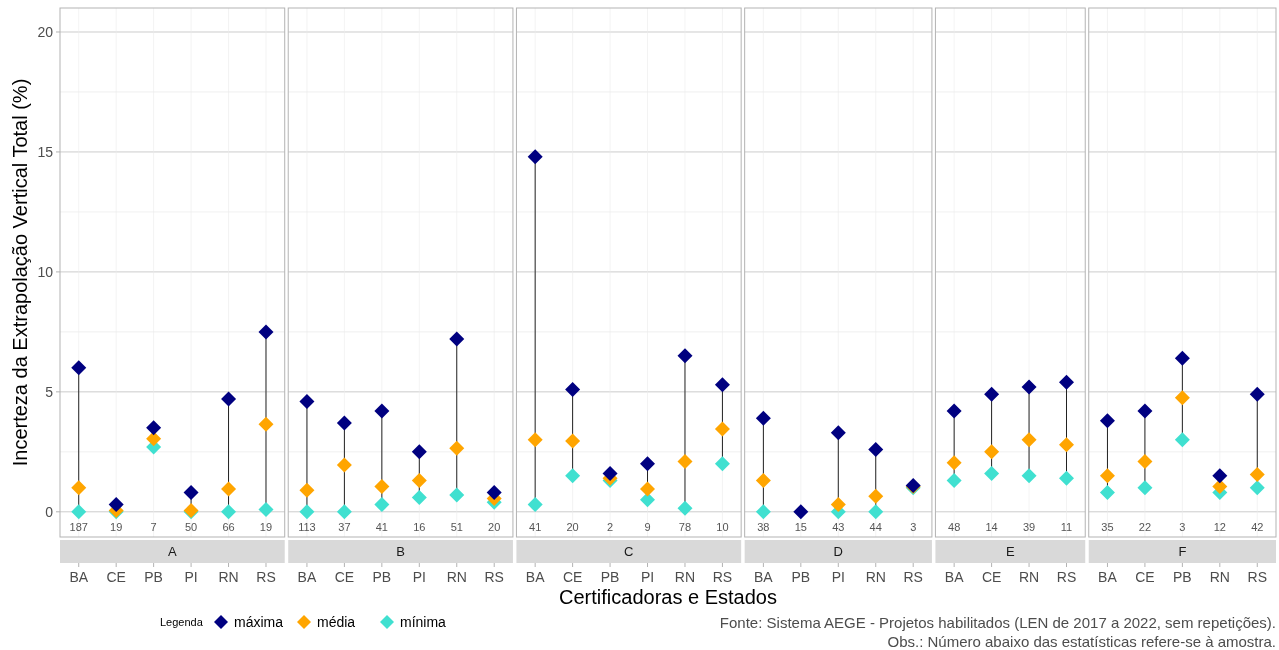 The image size is (1279, 650). What do you see at coordinates (838, 551) in the screenshot?
I see `text: D` at bounding box center [838, 551].